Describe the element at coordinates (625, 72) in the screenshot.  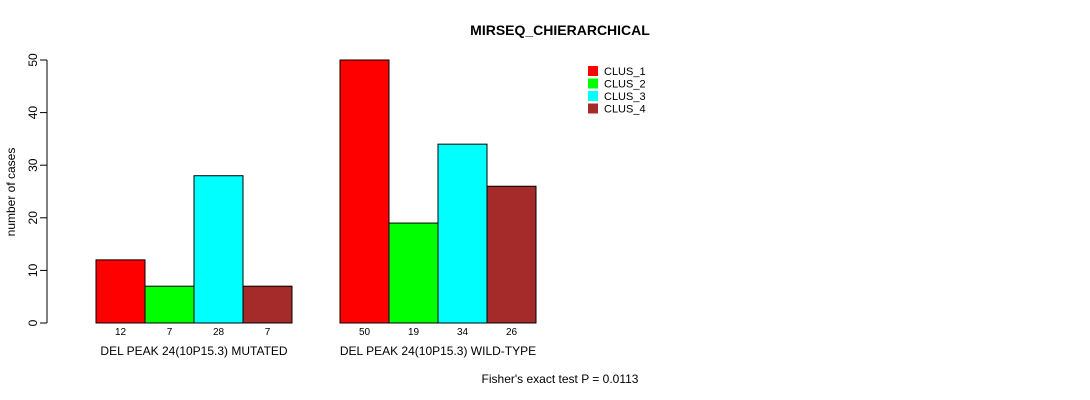
I see `legend-label: CLUS_1` at that location.